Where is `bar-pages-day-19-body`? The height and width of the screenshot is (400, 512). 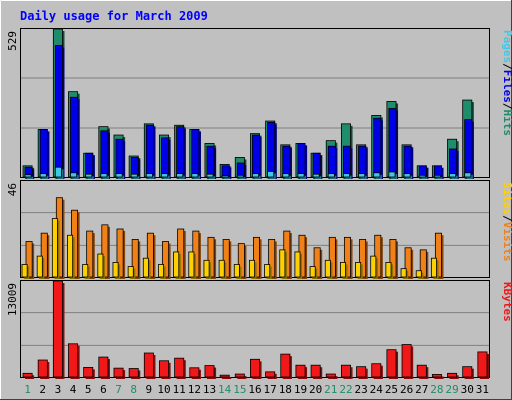
bar-pages-day-19-body is located at coordinates (301, 175).